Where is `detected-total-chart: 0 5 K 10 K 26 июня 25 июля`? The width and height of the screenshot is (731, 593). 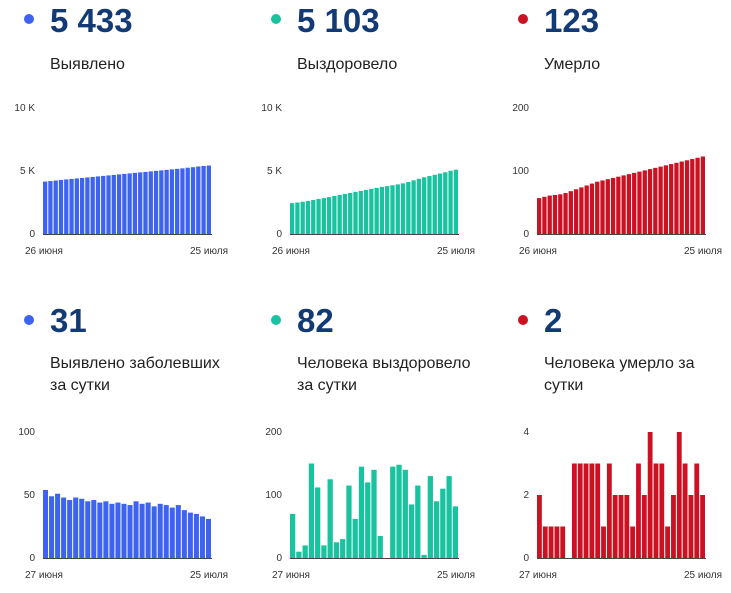 detected-total-chart: 0 5 K 10 K 26 июня 25 июля is located at coordinates (121, 180).